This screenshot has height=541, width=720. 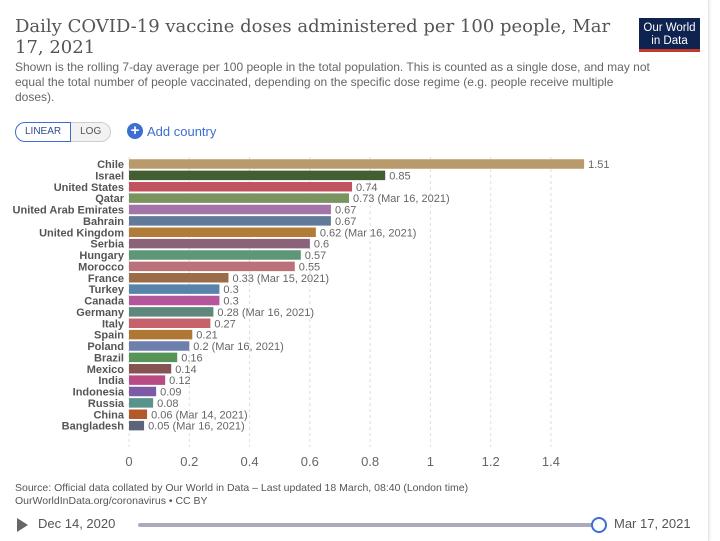 What do you see at coordinates (212, 266) in the screenshot?
I see `bar-morocco` at bounding box center [212, 266].